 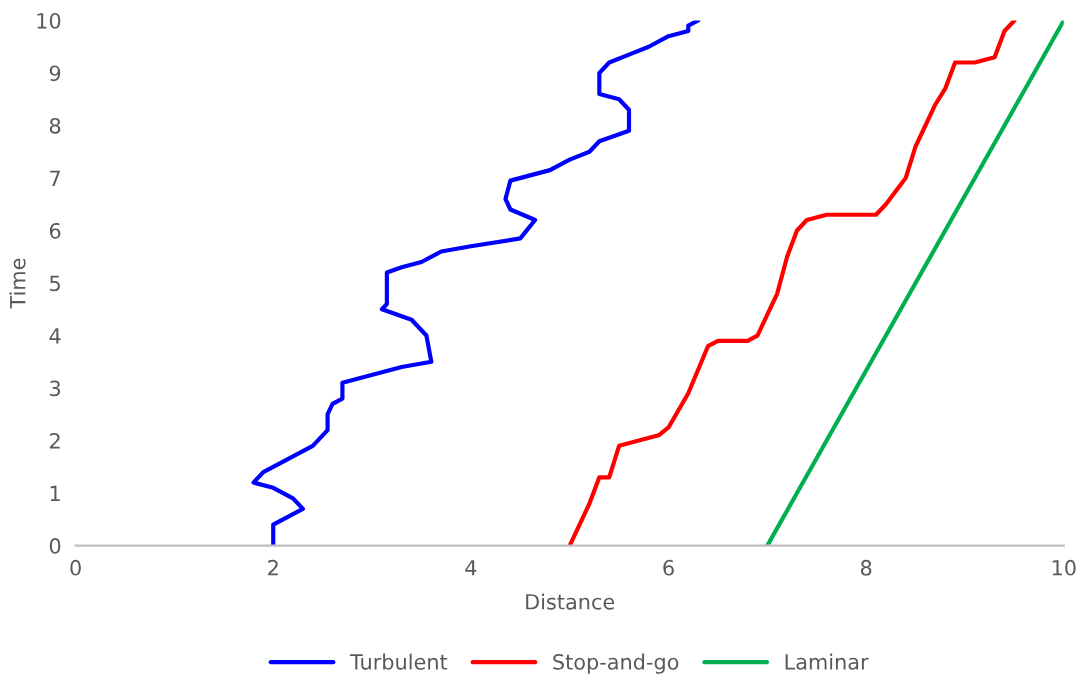 What do you see at coordinates (55, 230) in the screenshot?
I see `y-tick-label: 6` at bounding box center [55, 230].